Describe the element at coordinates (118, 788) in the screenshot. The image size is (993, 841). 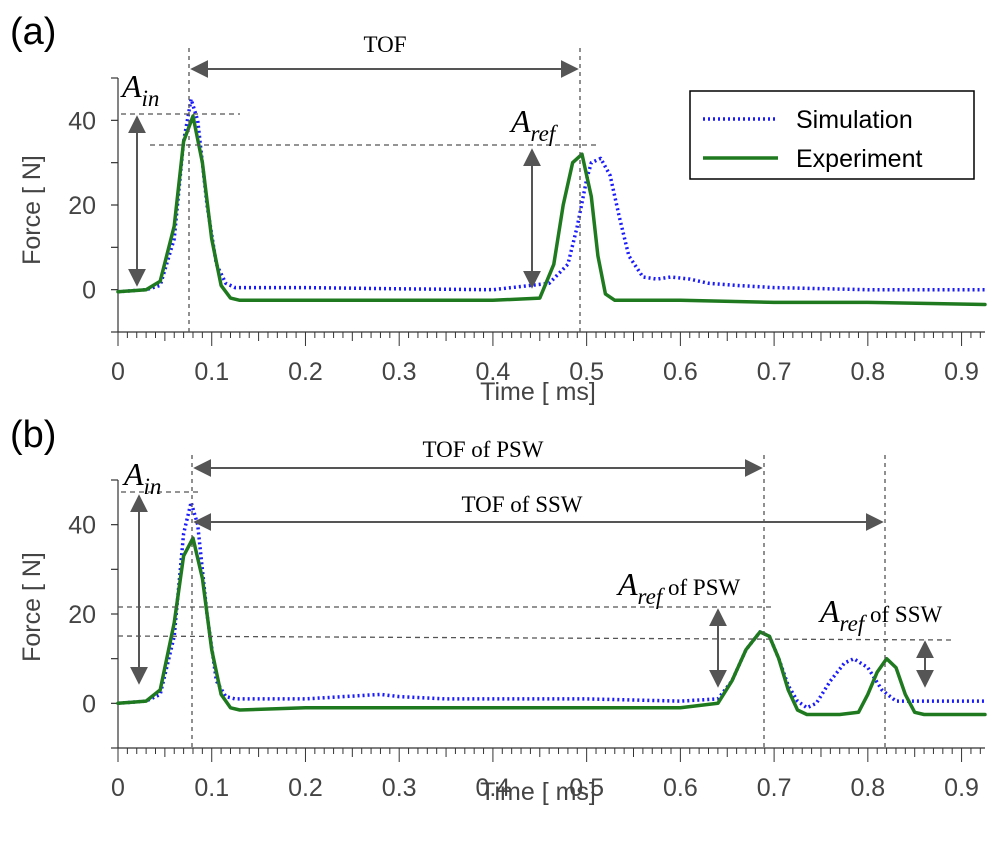
I see `b-x-tick-label: 0` at that location.